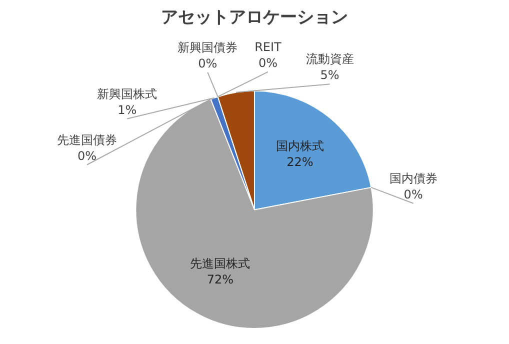 This screenshot has height=344, width=509. What do you see at coordinates (300, 145) in the screenshot?
I see `slice-label: 国内株式` at bounding box center [300, 145].